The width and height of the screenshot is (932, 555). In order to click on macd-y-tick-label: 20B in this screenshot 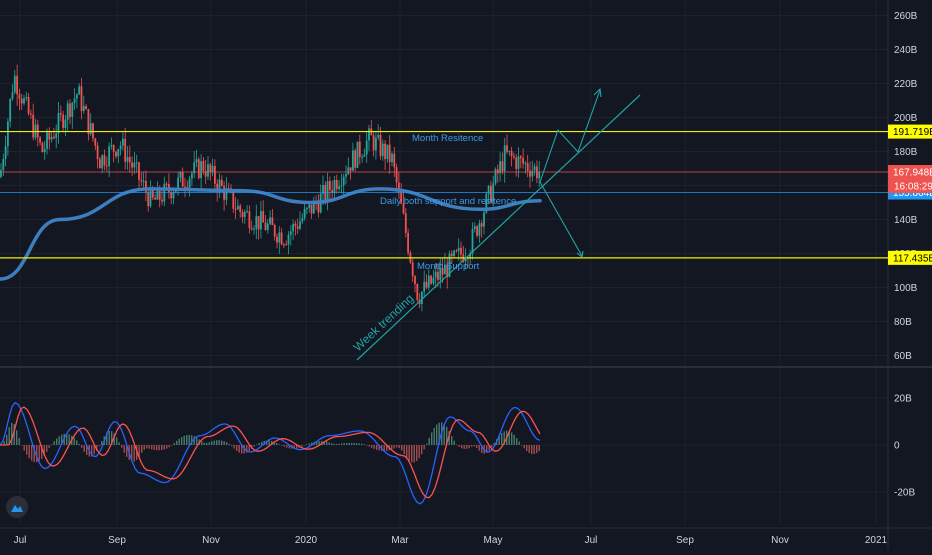, I will do `click(903, 399)`.